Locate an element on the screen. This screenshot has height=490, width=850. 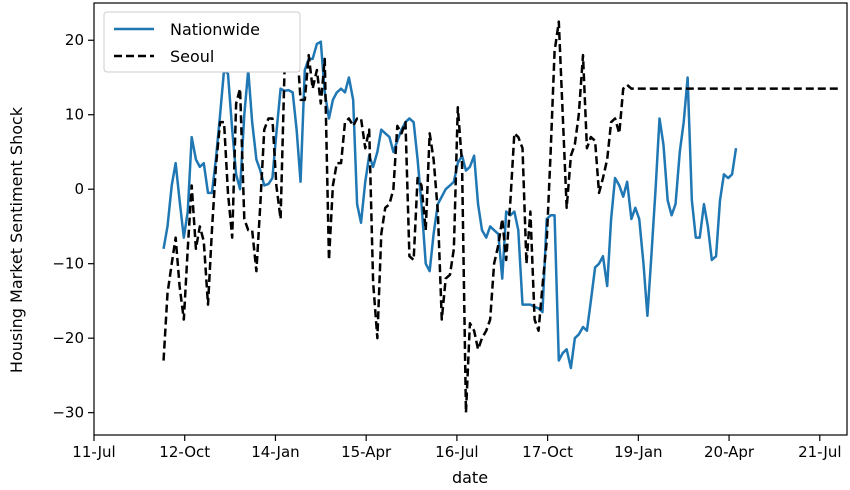
y-tick-label: −20 is located at coordinates (68, 338).